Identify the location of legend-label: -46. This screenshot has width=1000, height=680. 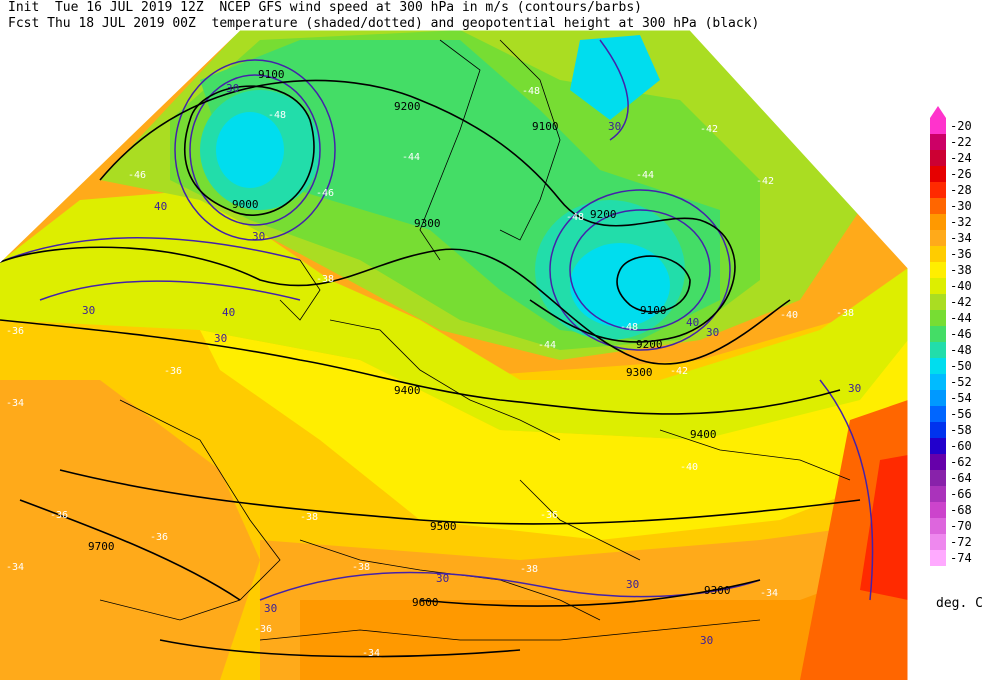
(961, 334).